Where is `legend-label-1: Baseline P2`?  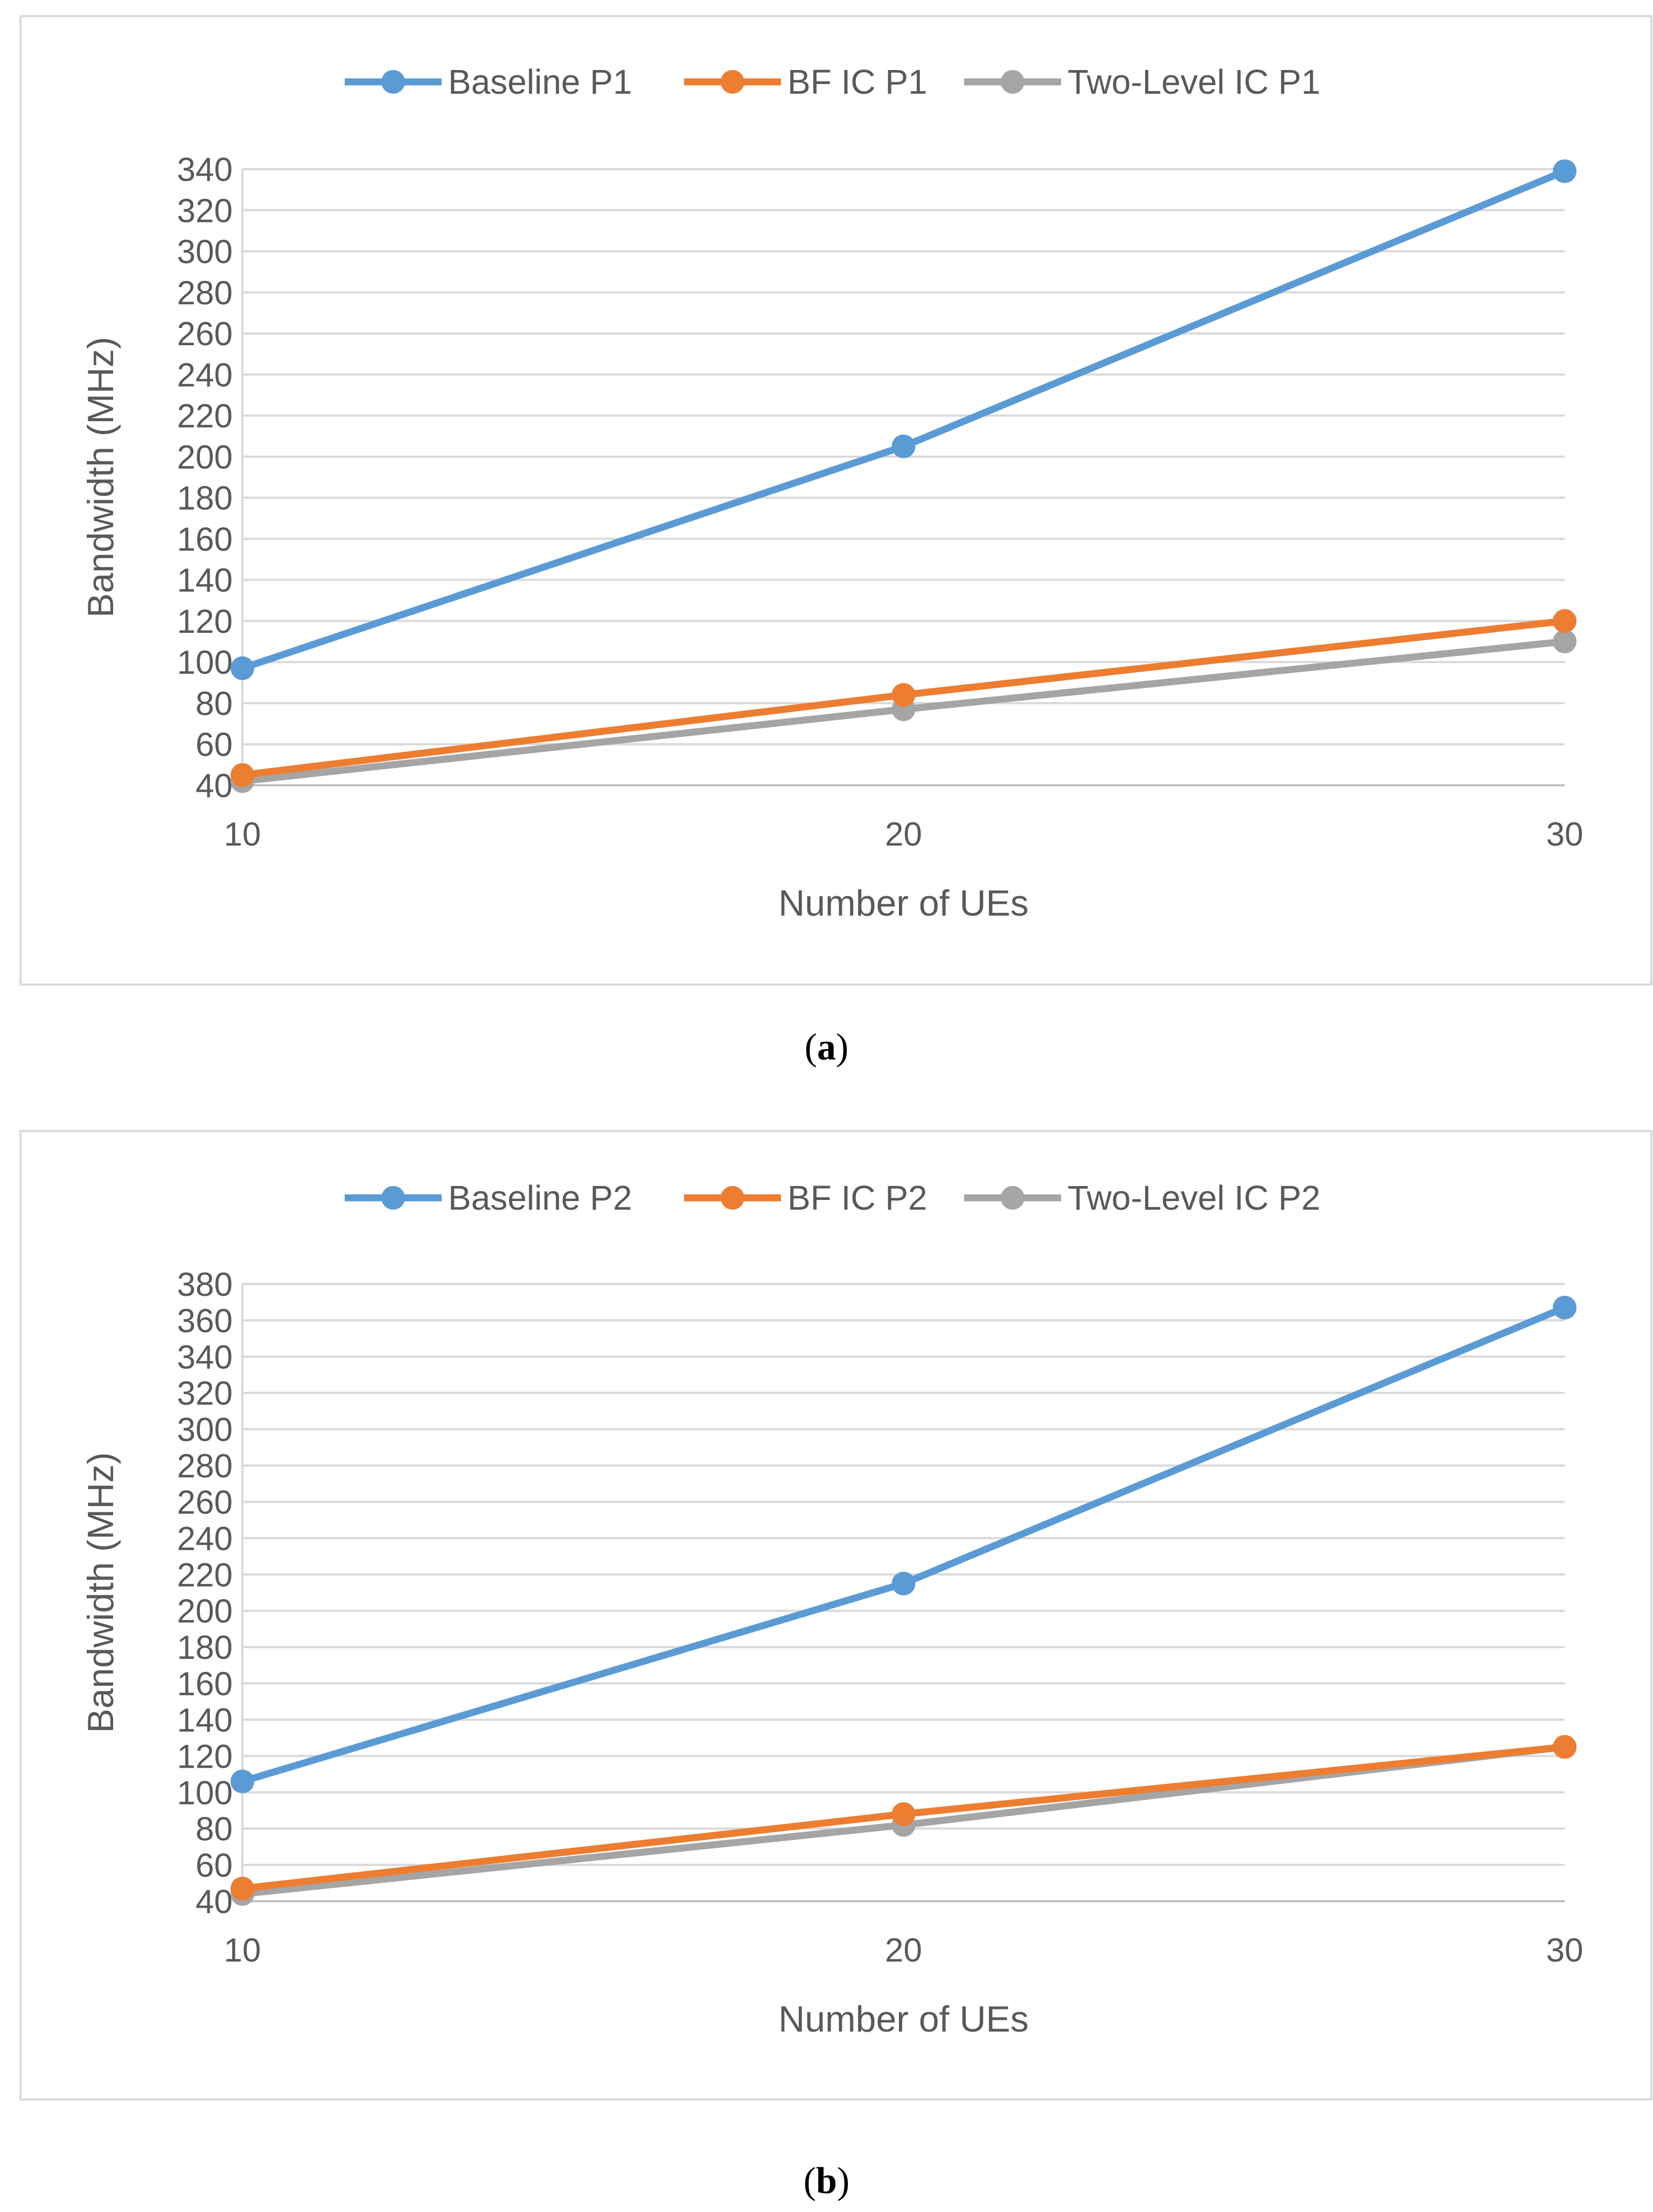
legend-label-1: Baseline P2 is located at coordinates (540, 1197).